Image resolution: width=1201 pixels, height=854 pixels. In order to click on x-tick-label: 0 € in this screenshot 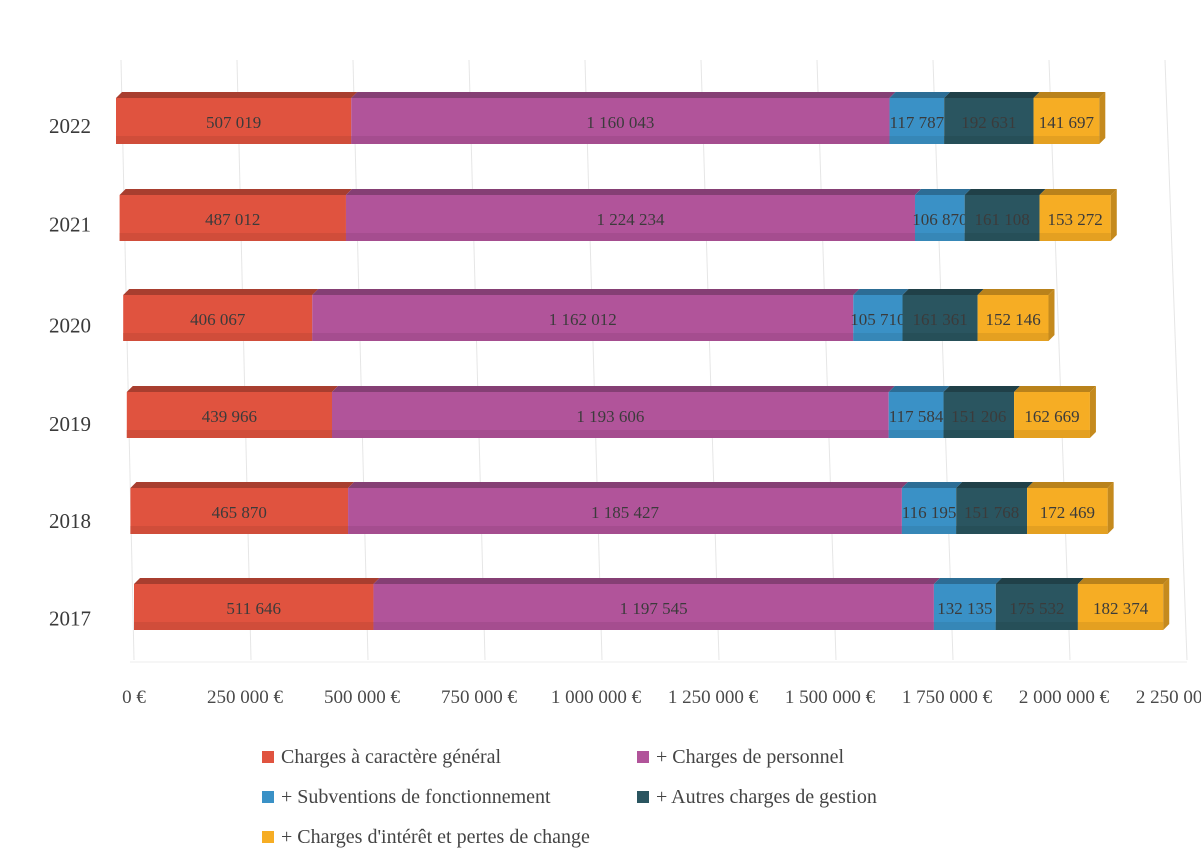, I will do `click(134, 697)`.